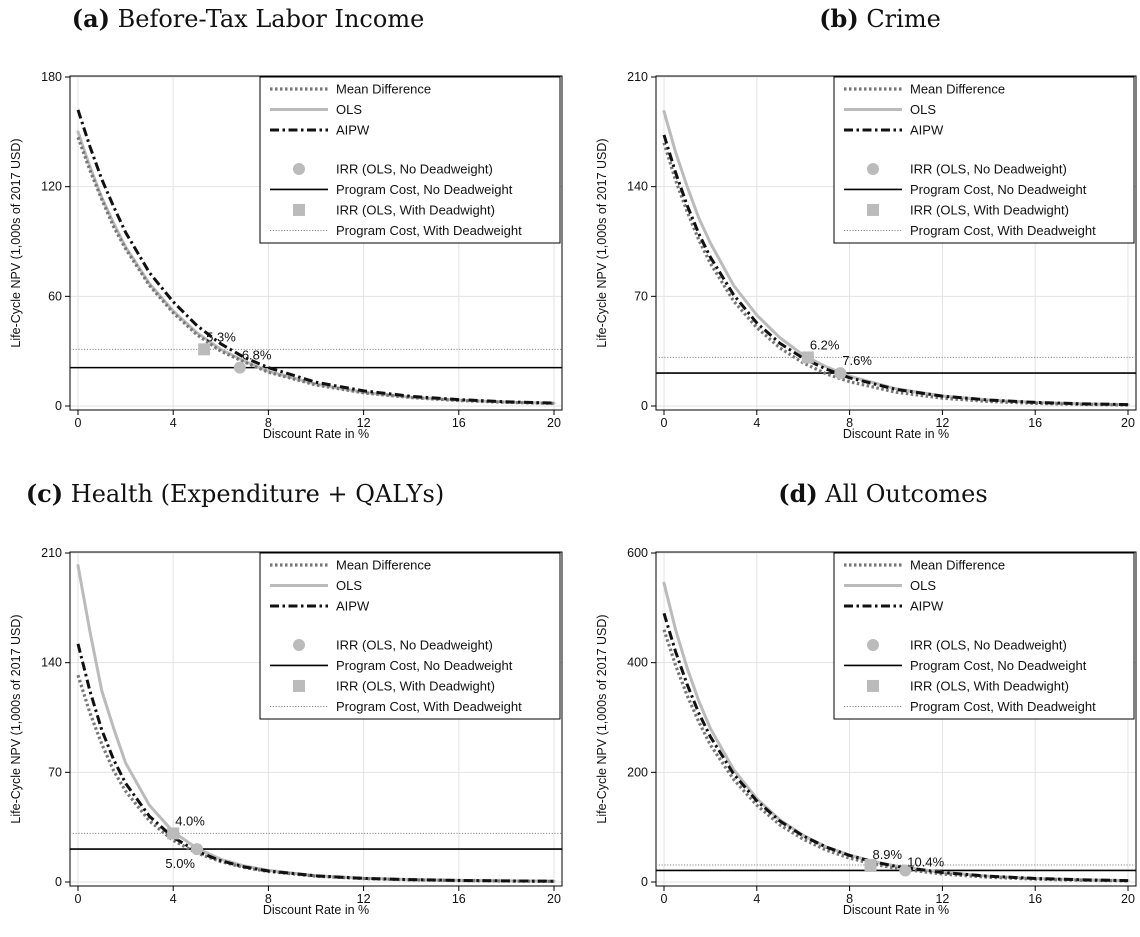 The width and height of the screenshot is (1140, 937). I want to click on irr-label: 5.0%, so click(180, 863).